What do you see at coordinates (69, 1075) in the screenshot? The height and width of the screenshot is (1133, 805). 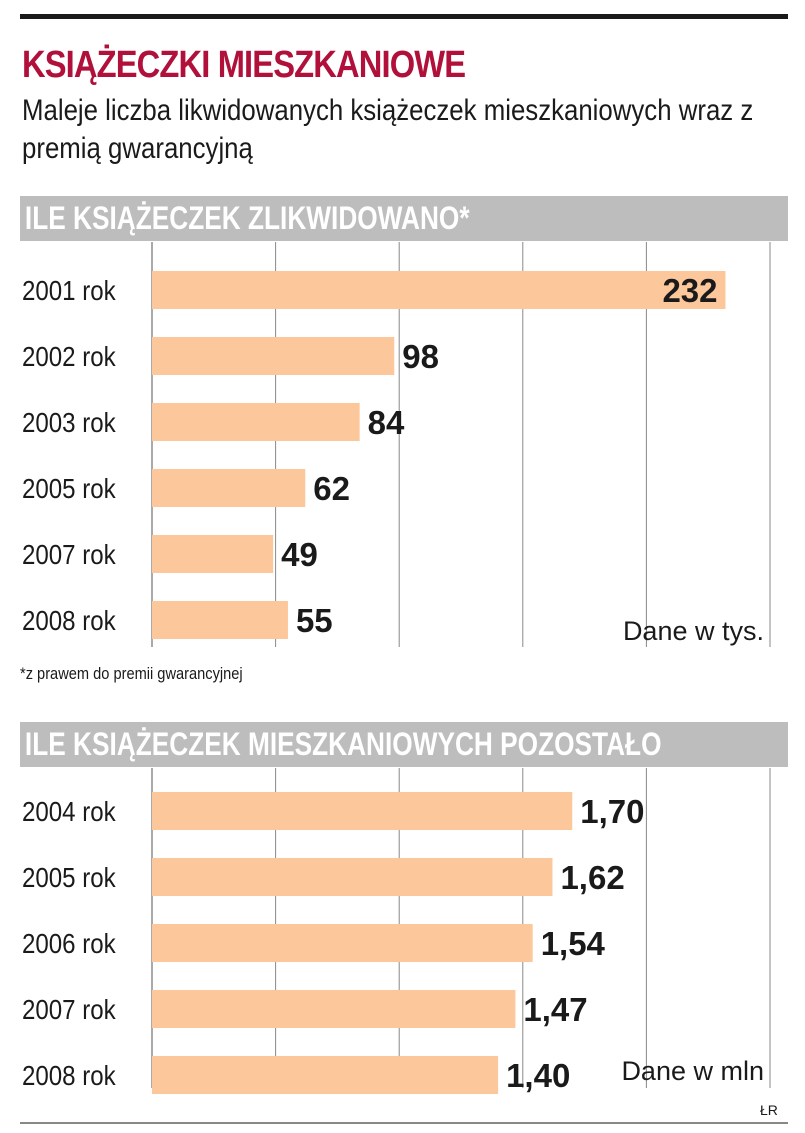 I see `chart2-category-label: 2008 rok` at bounding box center [69, 1075].